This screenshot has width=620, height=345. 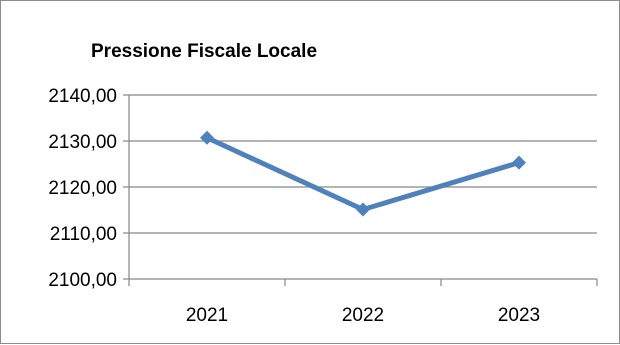 What do you see at coordinates (82, 96) in the screenshot?
I see `y-tick-label: 2140,00` at bounding box center [82, 96].